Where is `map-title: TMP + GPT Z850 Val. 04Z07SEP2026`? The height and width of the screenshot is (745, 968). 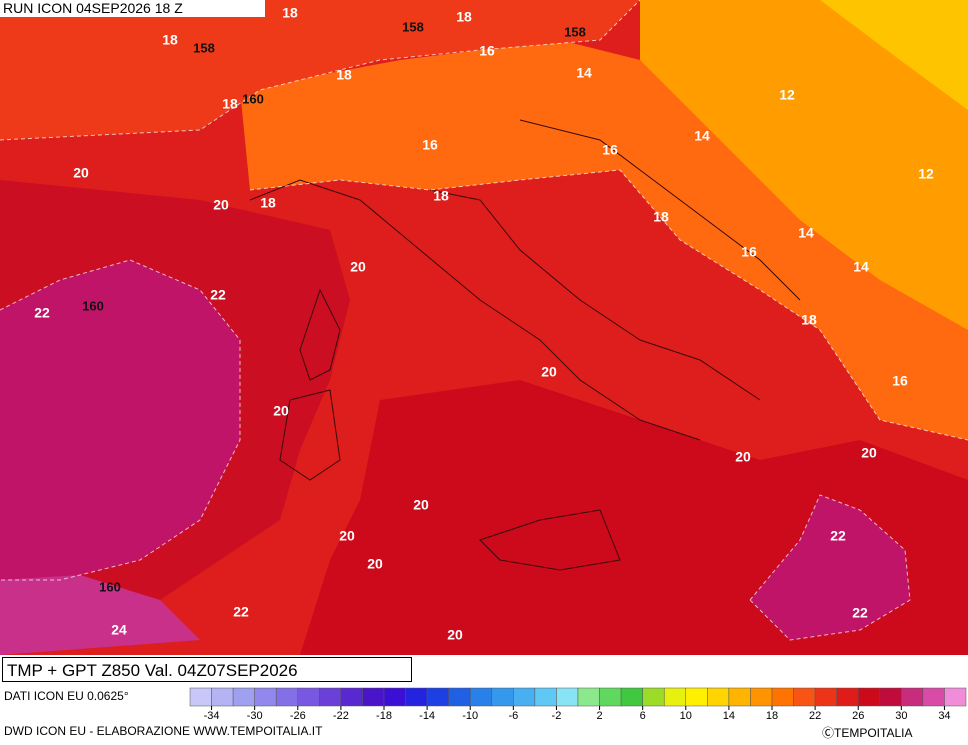 map-title: TMP + GPT Z850 Val. 04Z07SEP2026 is located at coordinates (207, 669).